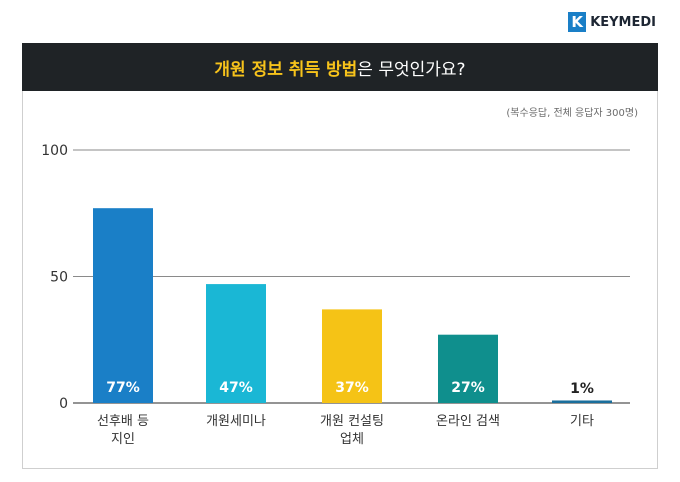 The width and height of the screenshot is (680, 482). What do you see at coordinates (123, 388) in the screenshot?
I see `data-label: 77%` at bounding box center [123, 388].